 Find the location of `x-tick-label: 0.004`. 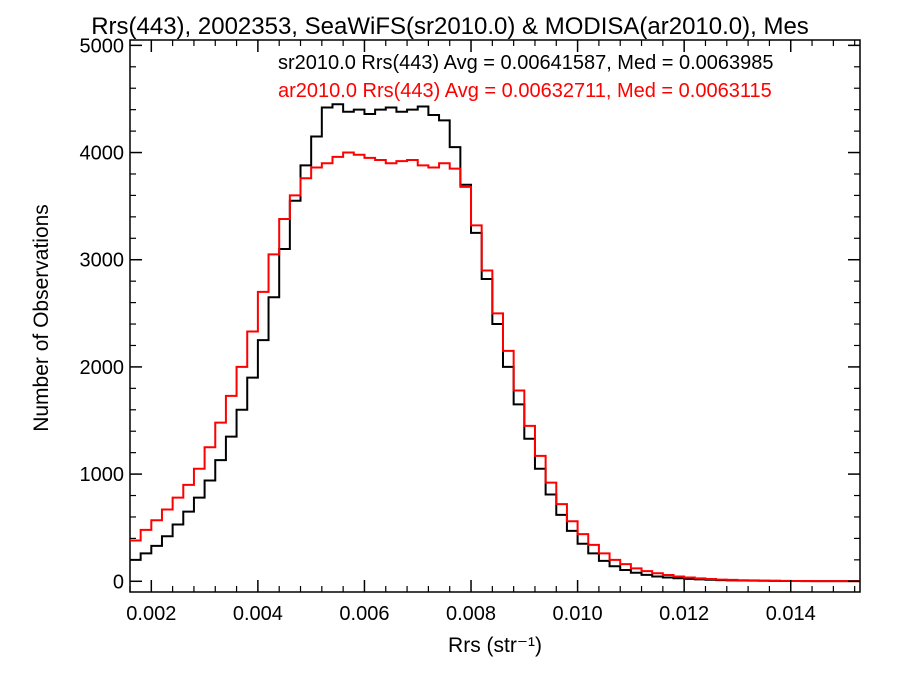

x-tick-label: 0.004 is located at coordinates (258, 614).